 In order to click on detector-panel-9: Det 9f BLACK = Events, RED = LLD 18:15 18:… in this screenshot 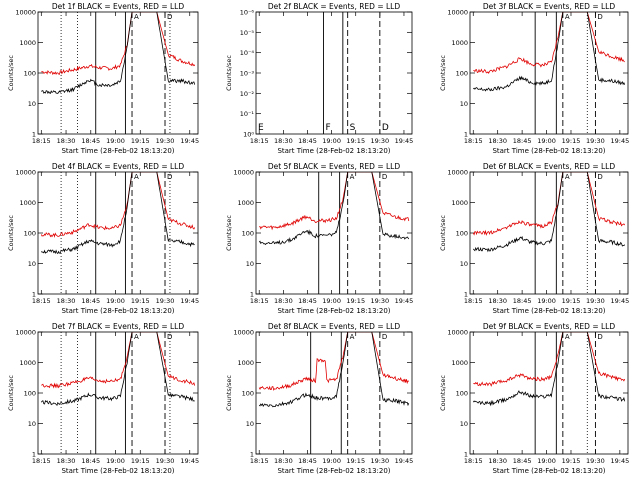, I will do `click(534, 398)`.